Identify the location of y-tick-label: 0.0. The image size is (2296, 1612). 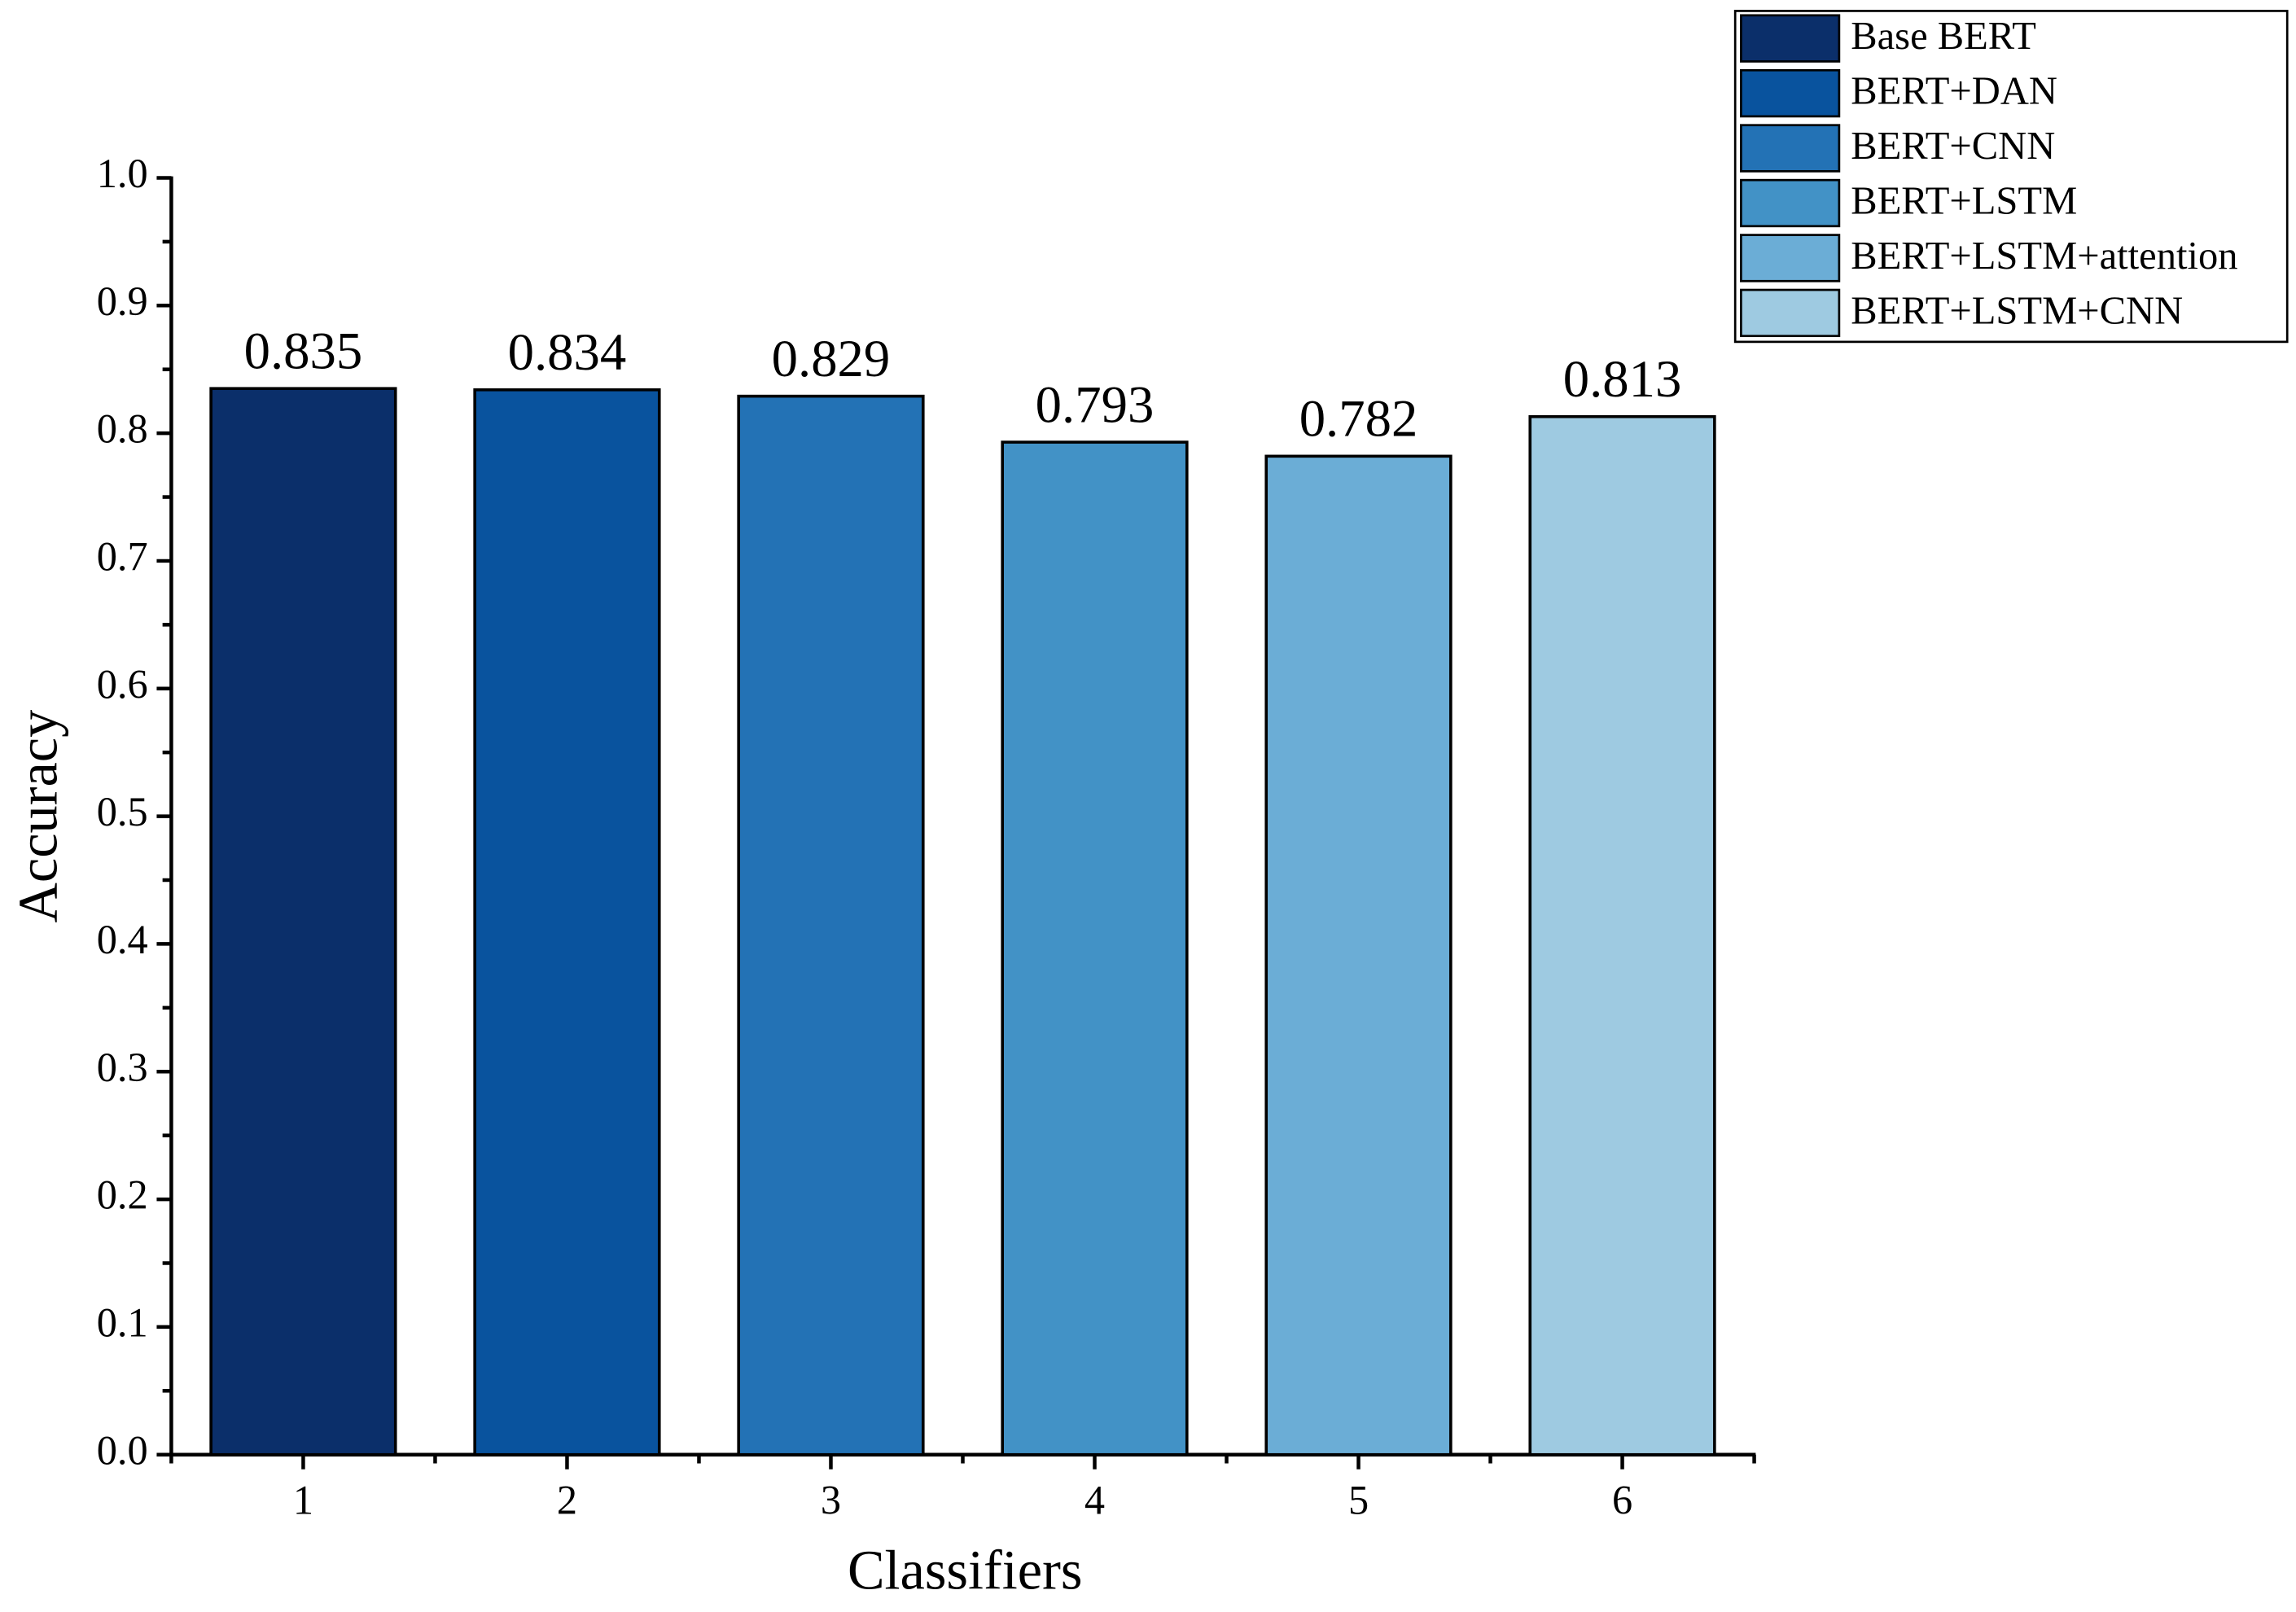
(122, 1450).